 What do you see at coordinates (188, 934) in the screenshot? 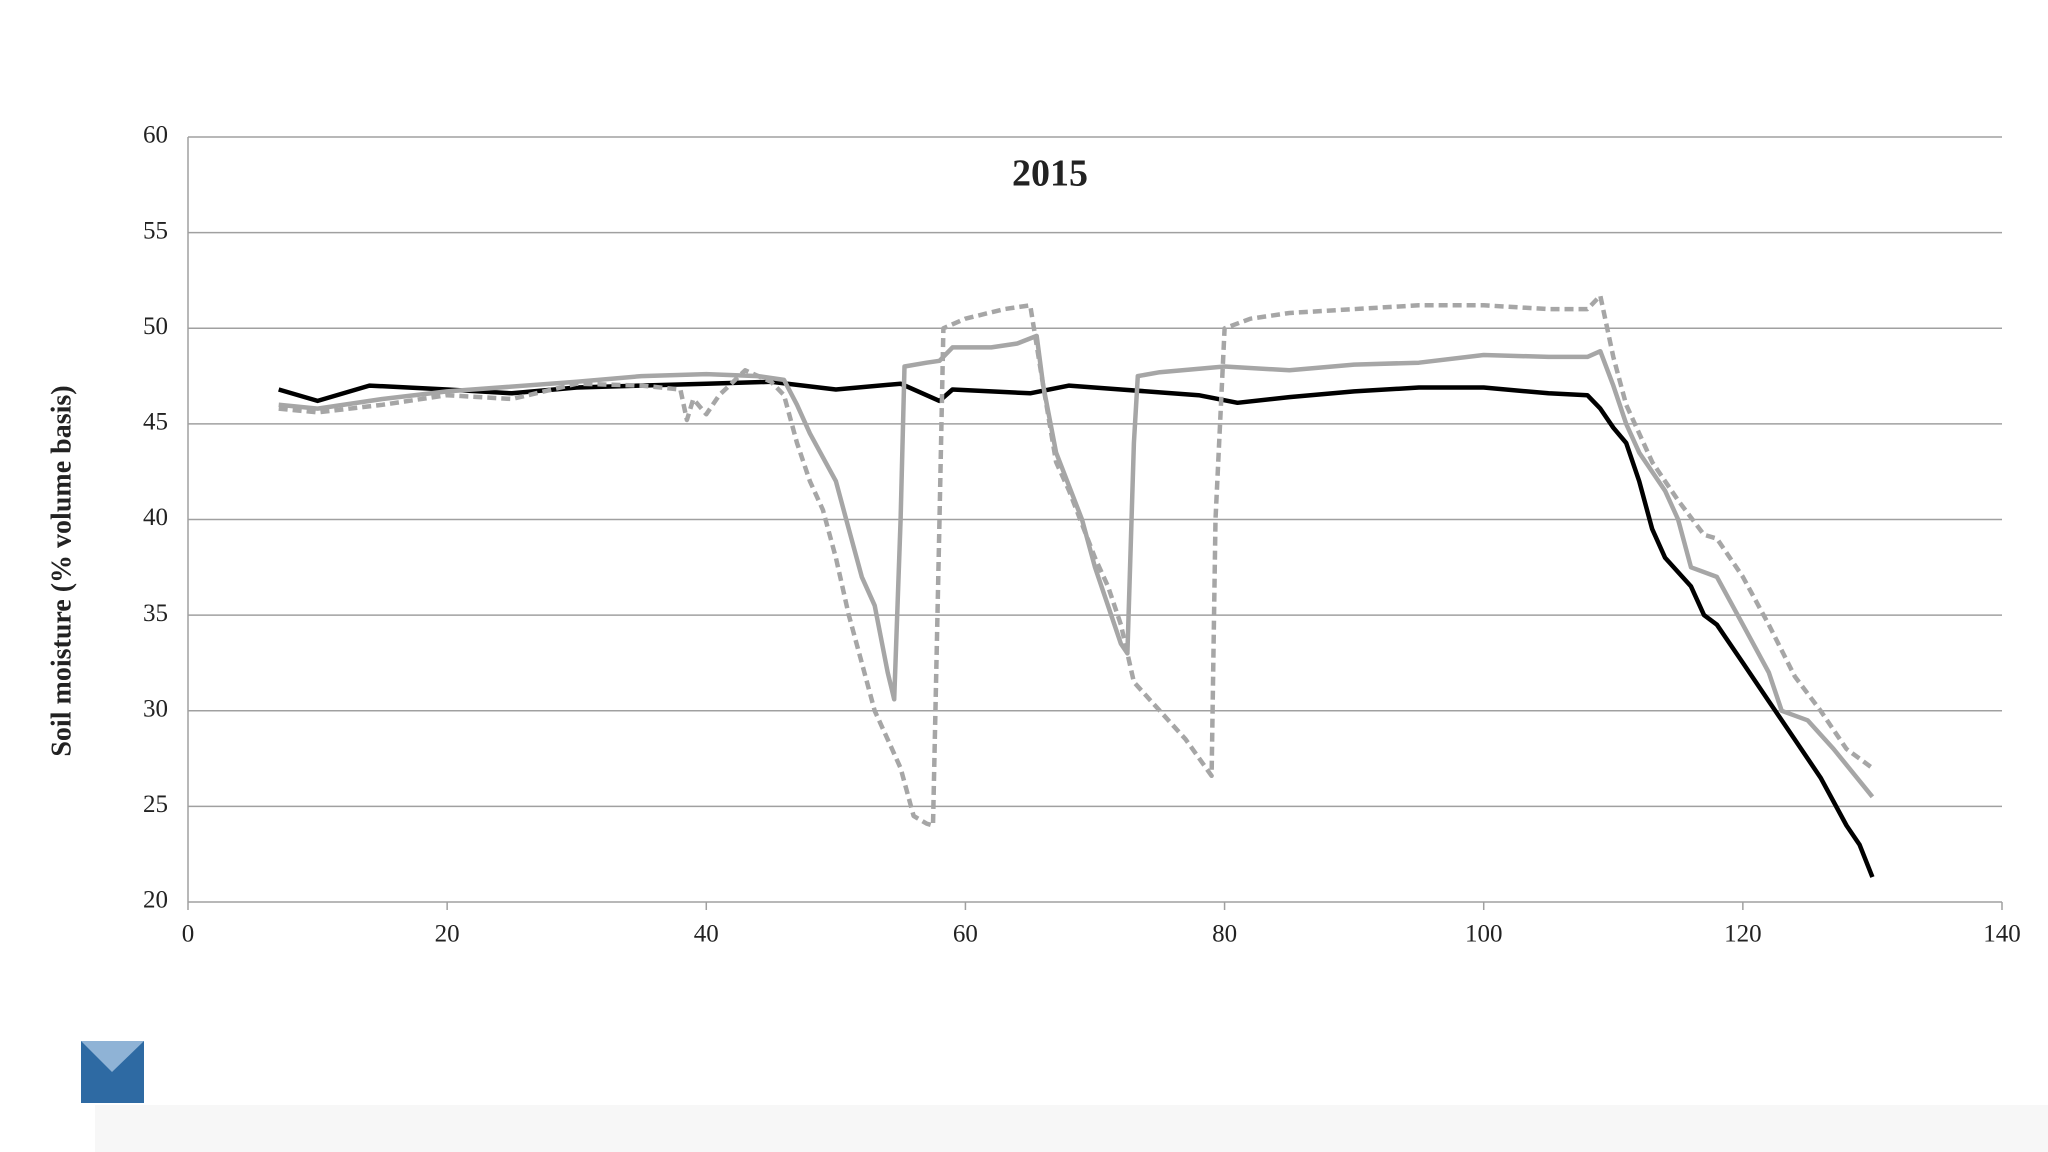
I see `x-tick-label: 0` at bounding box center [188, 934].